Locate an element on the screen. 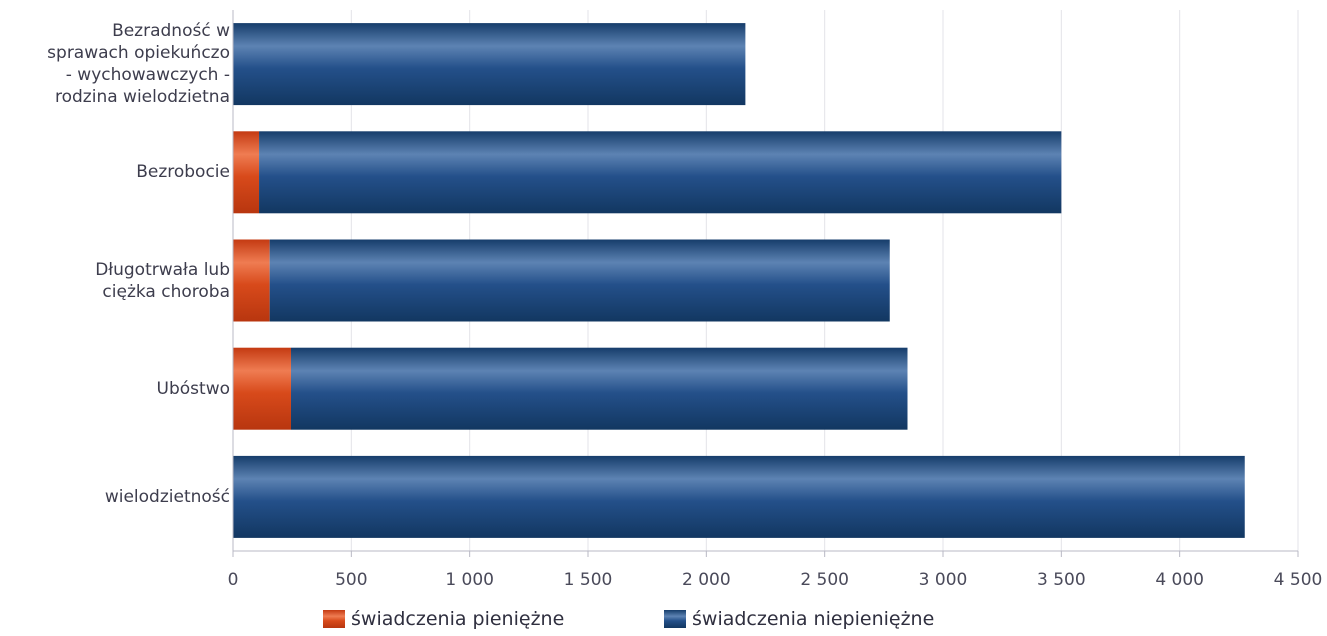 The image size is (1327, 636). x-tick-label-3: 1 500 is located at coordinates (588, 580).